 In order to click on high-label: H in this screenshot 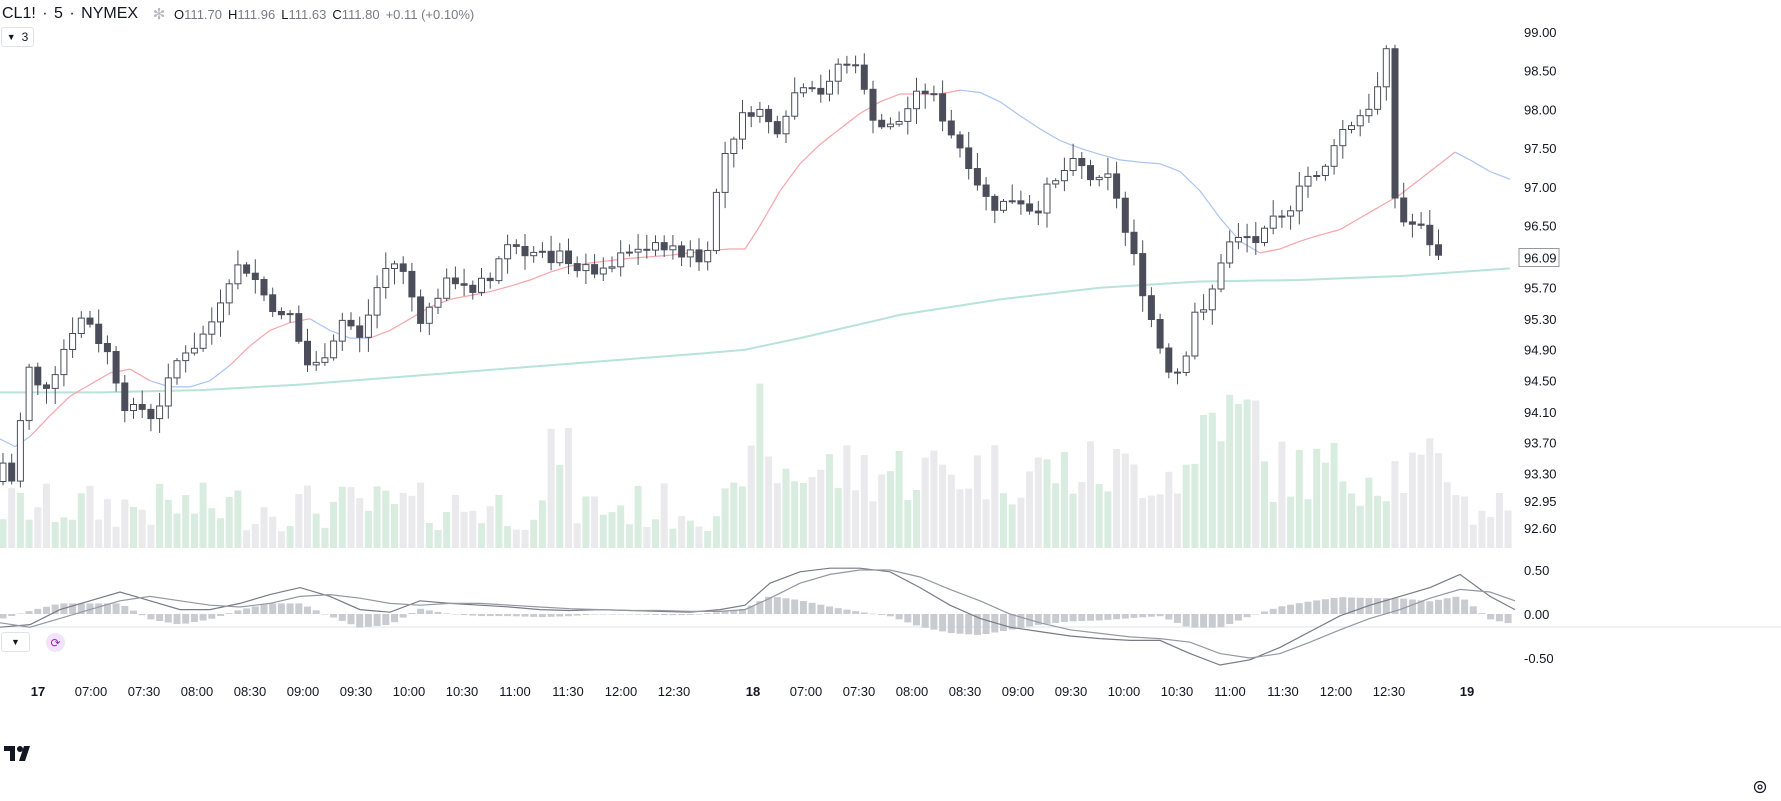, I will do `click(233, 14)`.